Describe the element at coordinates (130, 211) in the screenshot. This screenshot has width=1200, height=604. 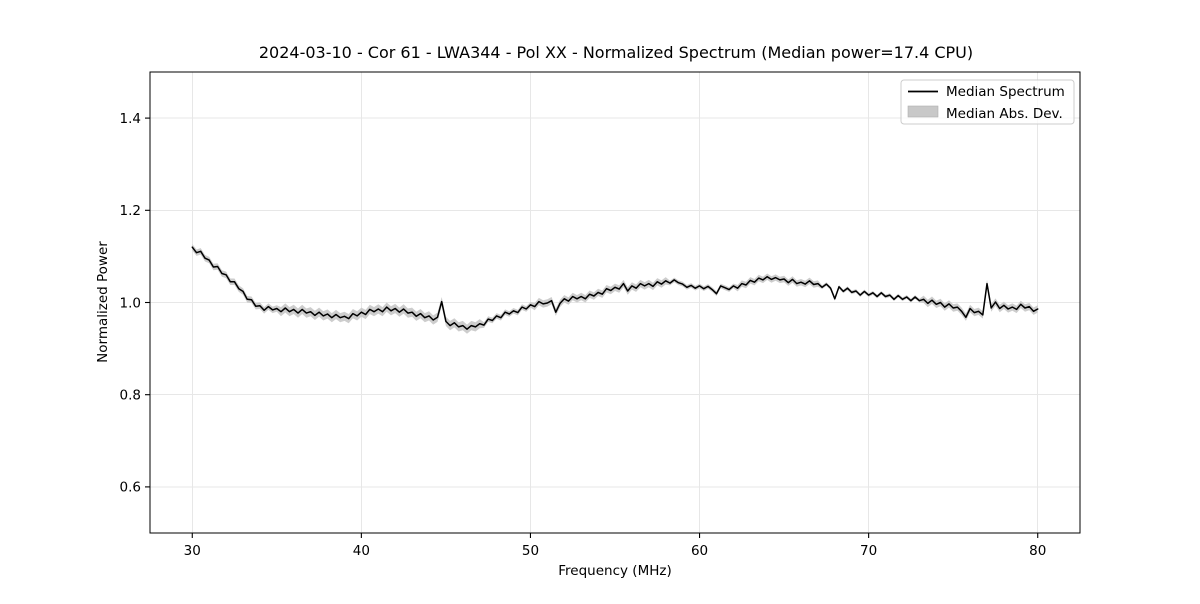
I see `y-tick-label: 1.2` at that location.